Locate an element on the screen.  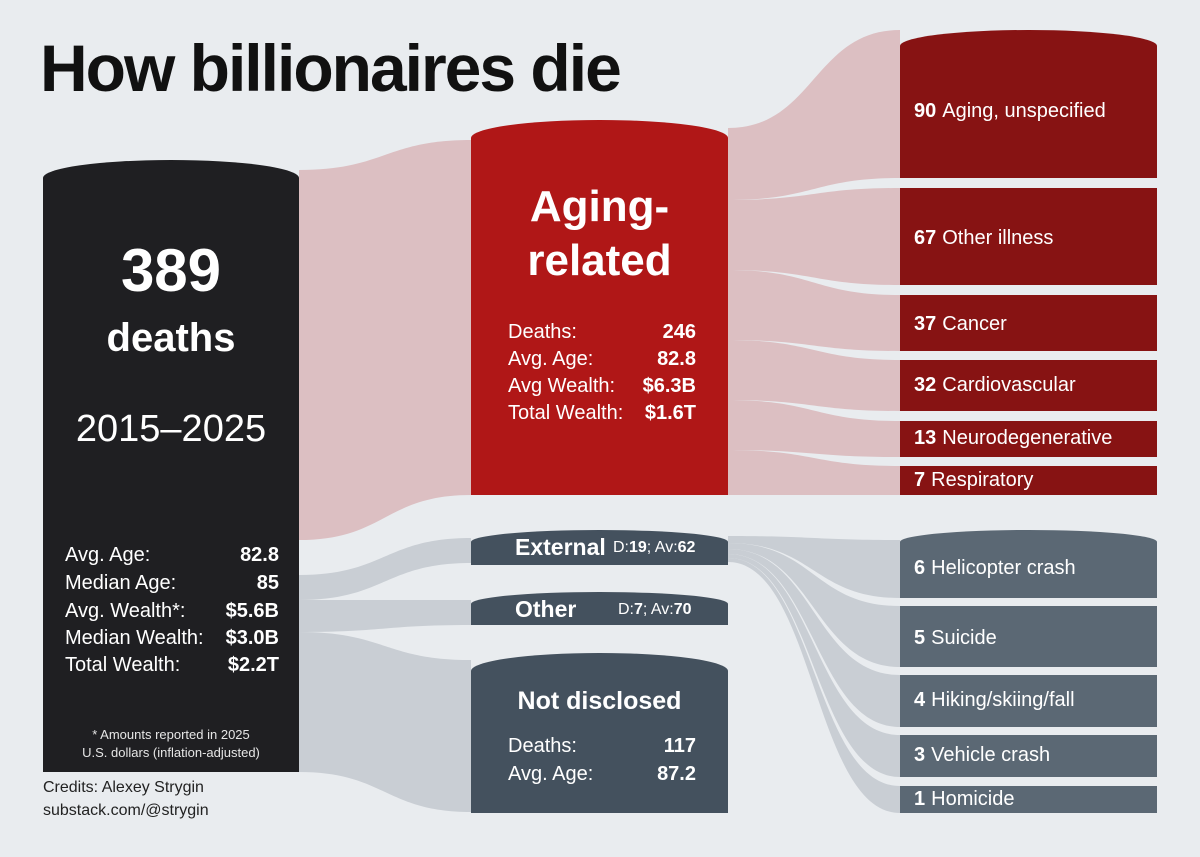
cause-cancer: 37 Cancer is located at coordinates (1028, 323).